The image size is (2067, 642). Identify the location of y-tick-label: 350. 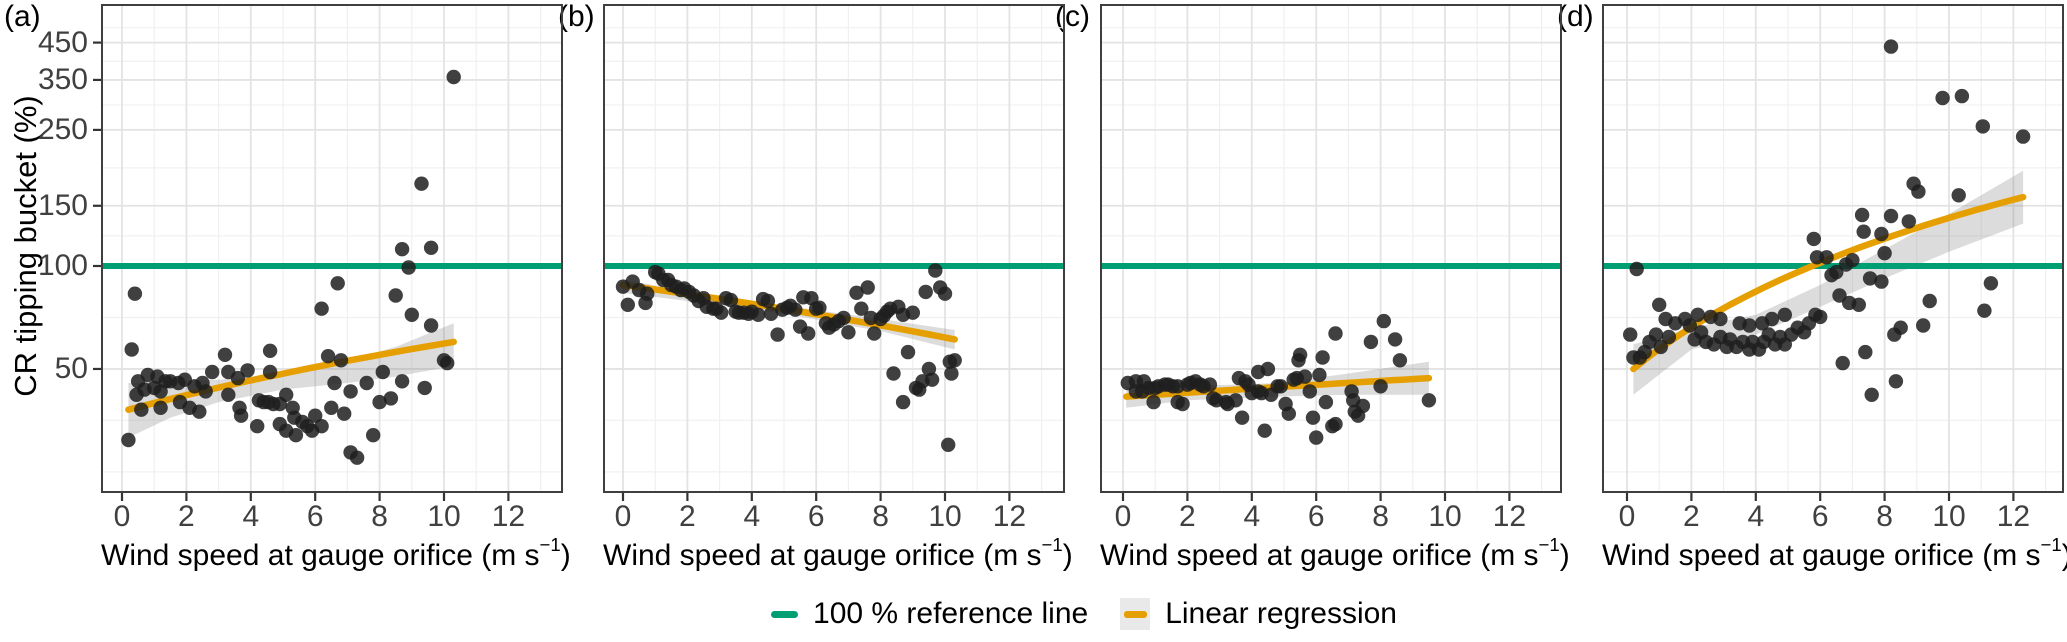
(62, 79).